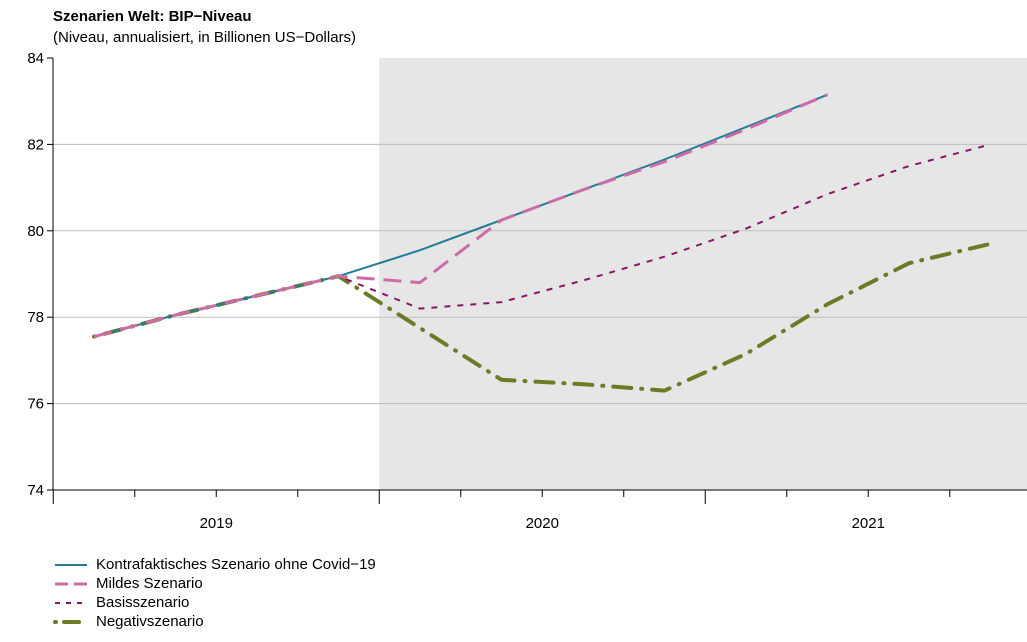 The image size is (1027, 642). I want to click on x-tick-label-2020: 2020, so click(542, 523).